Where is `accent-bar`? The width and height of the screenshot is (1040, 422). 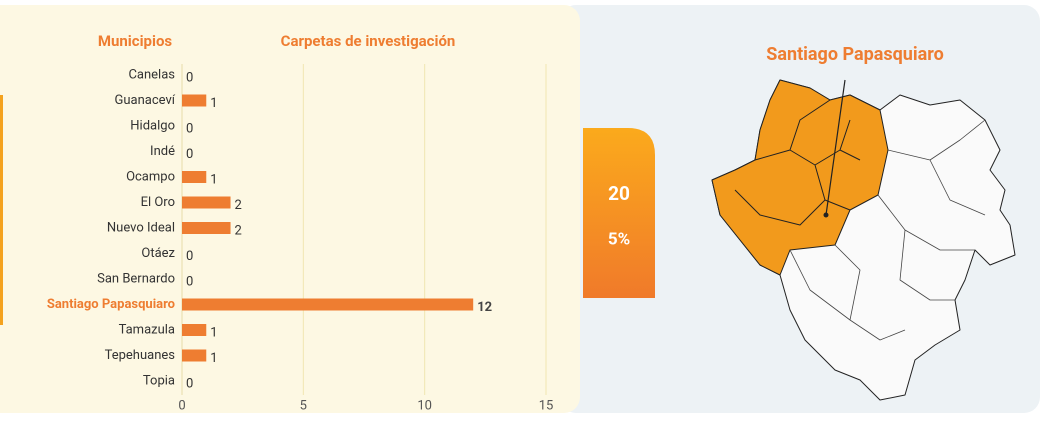
accent-bar is located at coordinates (1, 210).